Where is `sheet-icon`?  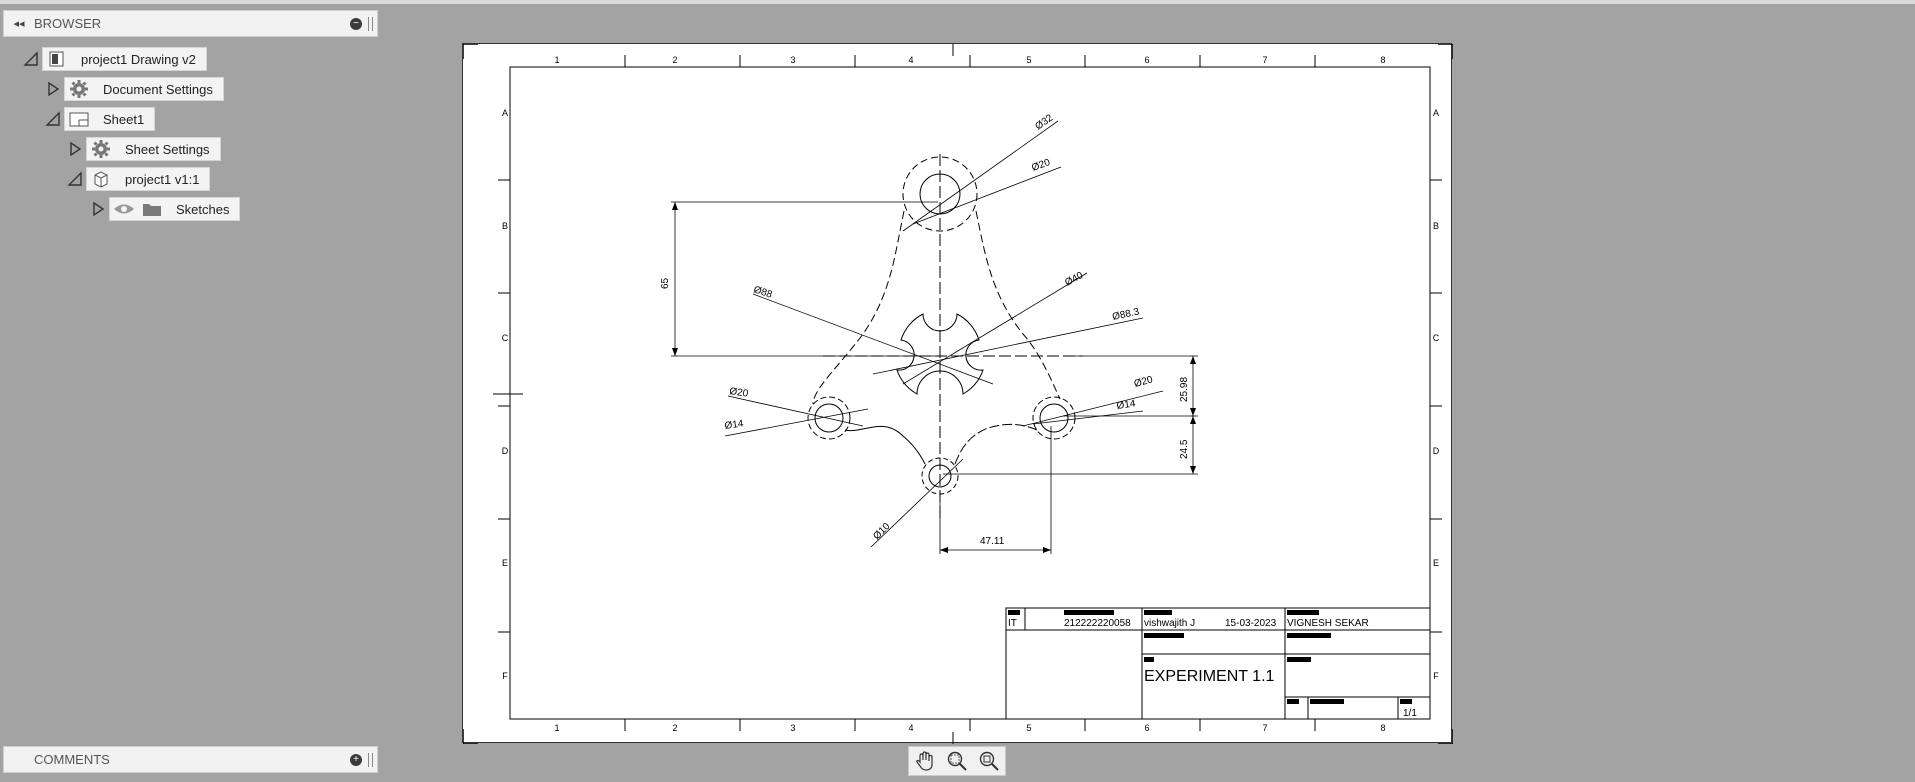
sheet-icon is located at coordinates (79, 119).